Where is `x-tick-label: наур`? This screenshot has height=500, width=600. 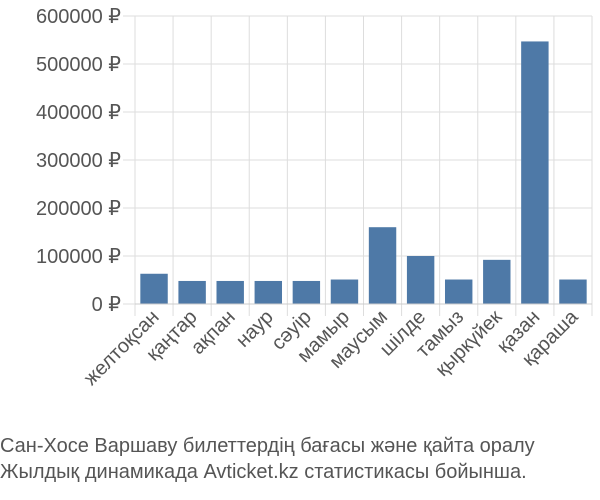 x-tick-label: наур is located at coordinates (255, 329).